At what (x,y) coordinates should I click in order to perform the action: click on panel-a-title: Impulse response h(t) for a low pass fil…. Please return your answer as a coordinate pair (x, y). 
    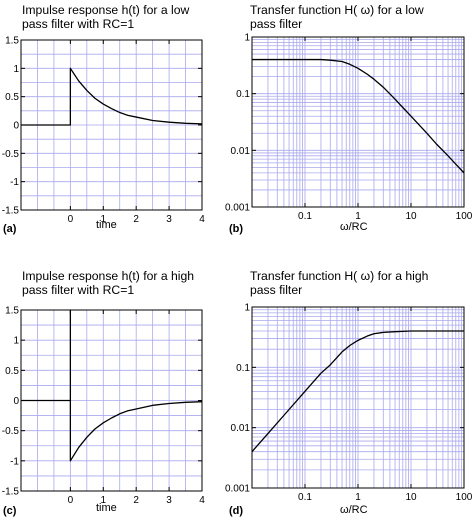
    Looking at the image, I should click on (105, 17).